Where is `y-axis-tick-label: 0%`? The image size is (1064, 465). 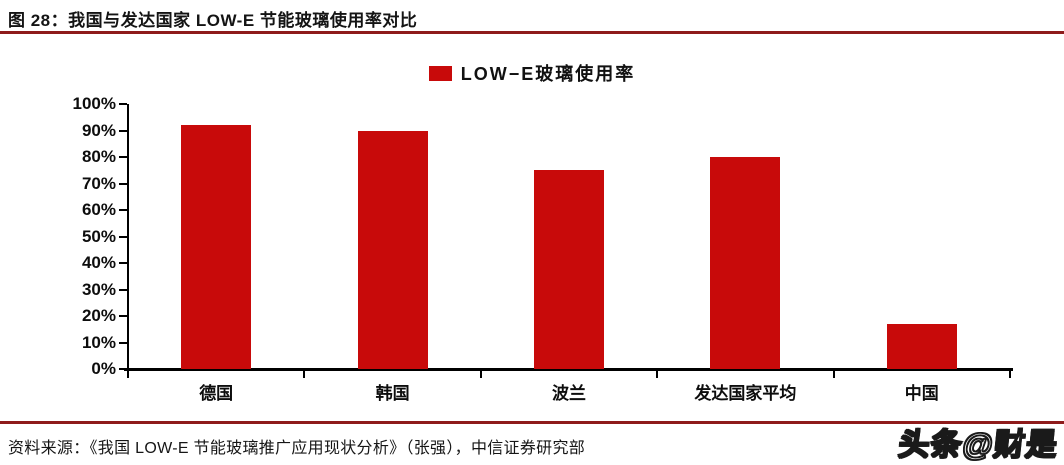 y-axis-tick-label: 0% is located at coordinates (103, 368).